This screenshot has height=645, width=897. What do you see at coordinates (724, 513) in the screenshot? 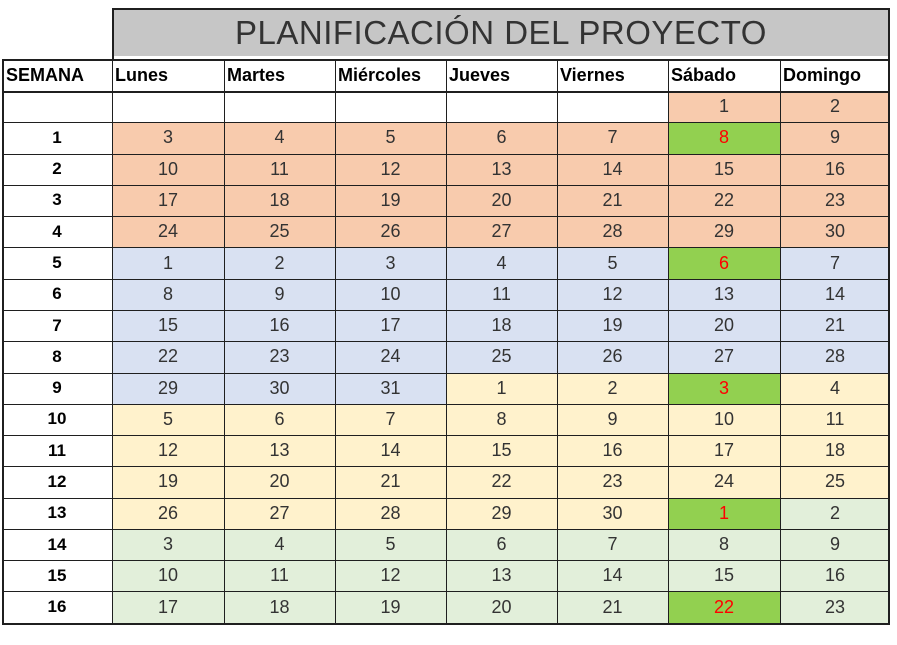
I see `milestone-day-cell: 1` at bounding box center [724, 513].